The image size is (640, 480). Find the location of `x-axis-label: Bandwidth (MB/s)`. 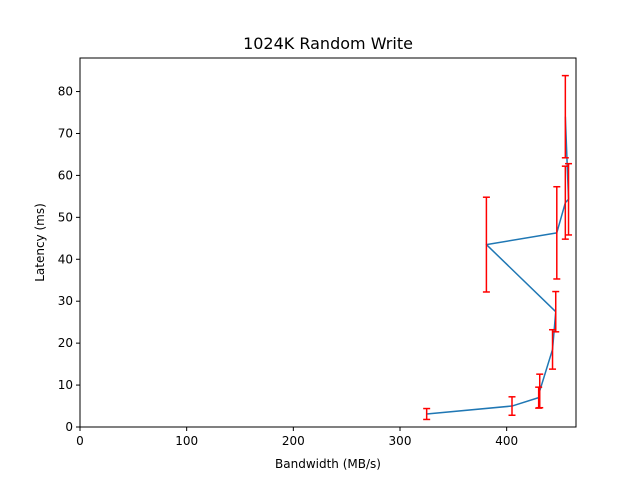

x-axis-label: Bandwidth (MB/s) is located at coordinates (328, 464).